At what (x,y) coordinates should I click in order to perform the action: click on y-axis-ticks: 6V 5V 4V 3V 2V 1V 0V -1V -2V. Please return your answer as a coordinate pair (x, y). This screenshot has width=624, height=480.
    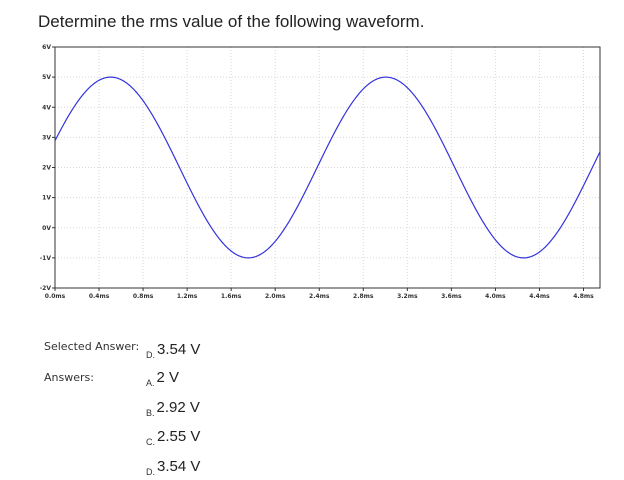
    Looking at the image, I should click on (47, 168).